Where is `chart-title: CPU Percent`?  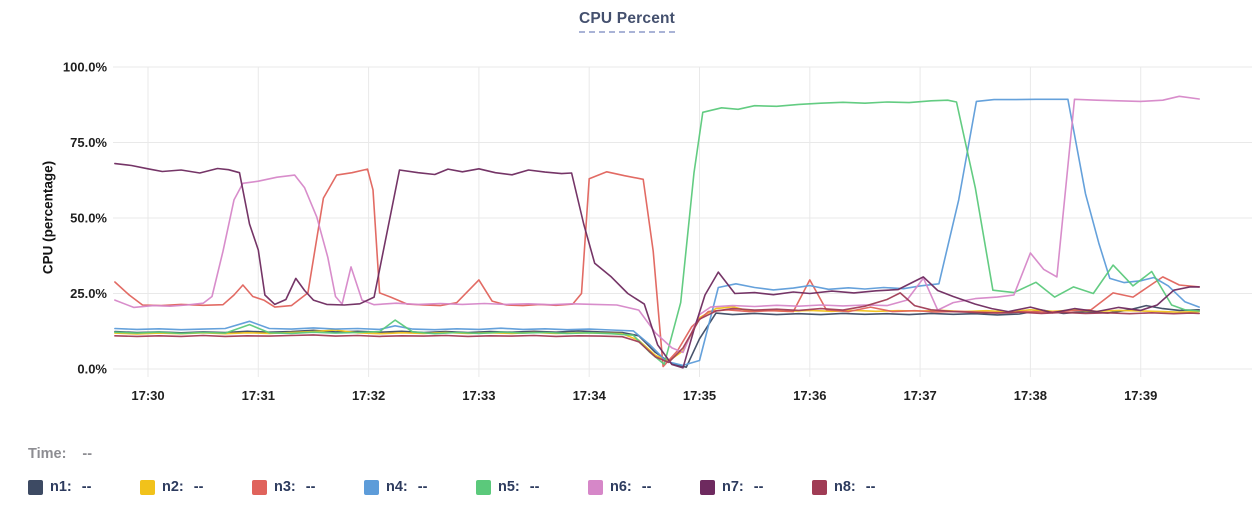 chart-title: CPU Percent is located at coordinates (627, 21).